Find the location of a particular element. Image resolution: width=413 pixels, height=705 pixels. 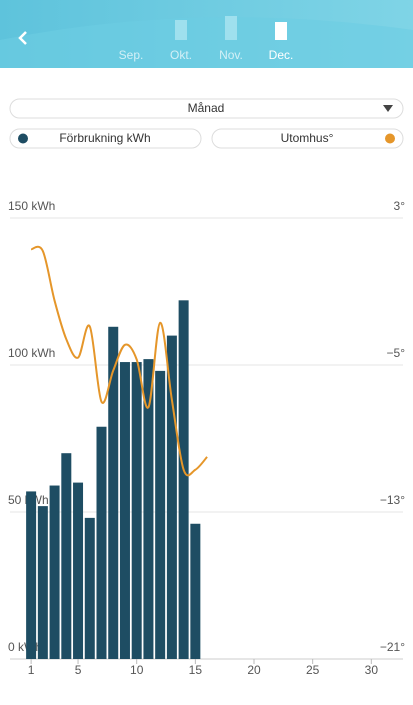

legend-label: Utomhus° is located at coordinates (307, 138).